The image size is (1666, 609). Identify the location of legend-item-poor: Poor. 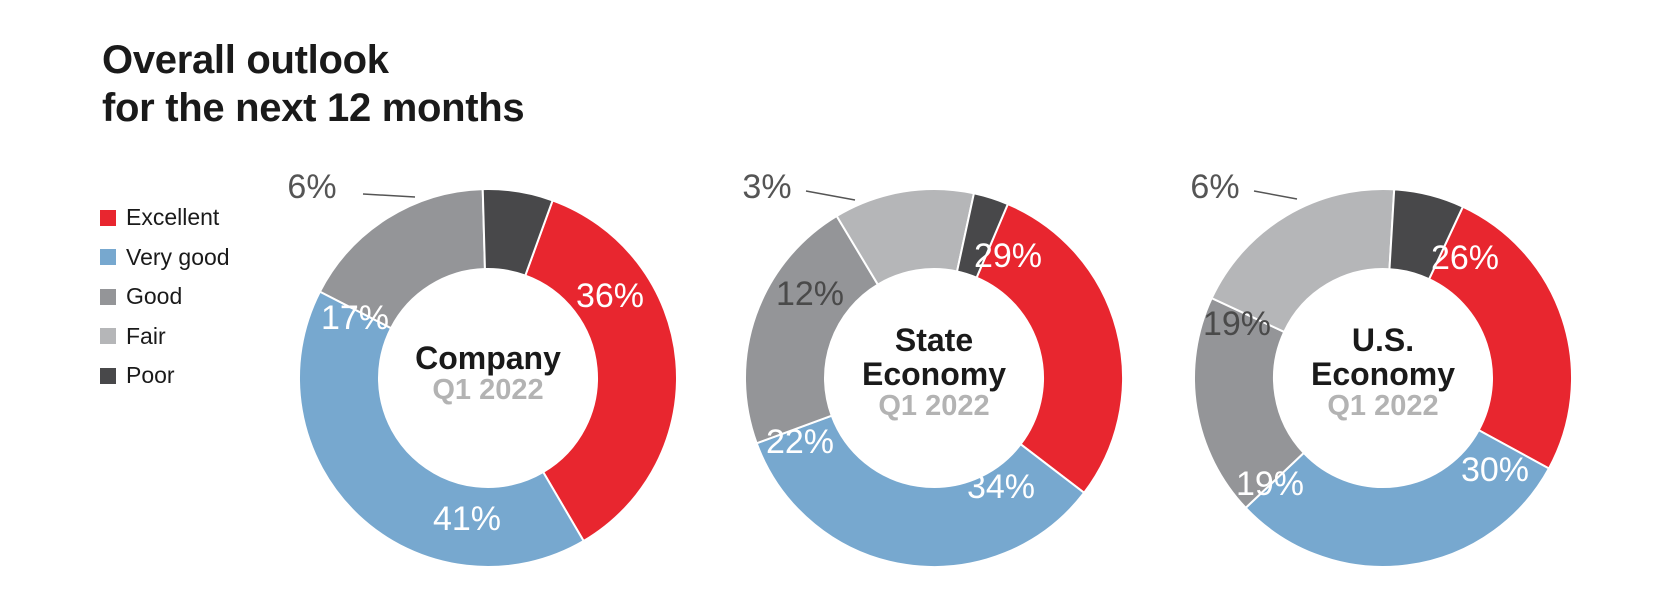
(165, 376).